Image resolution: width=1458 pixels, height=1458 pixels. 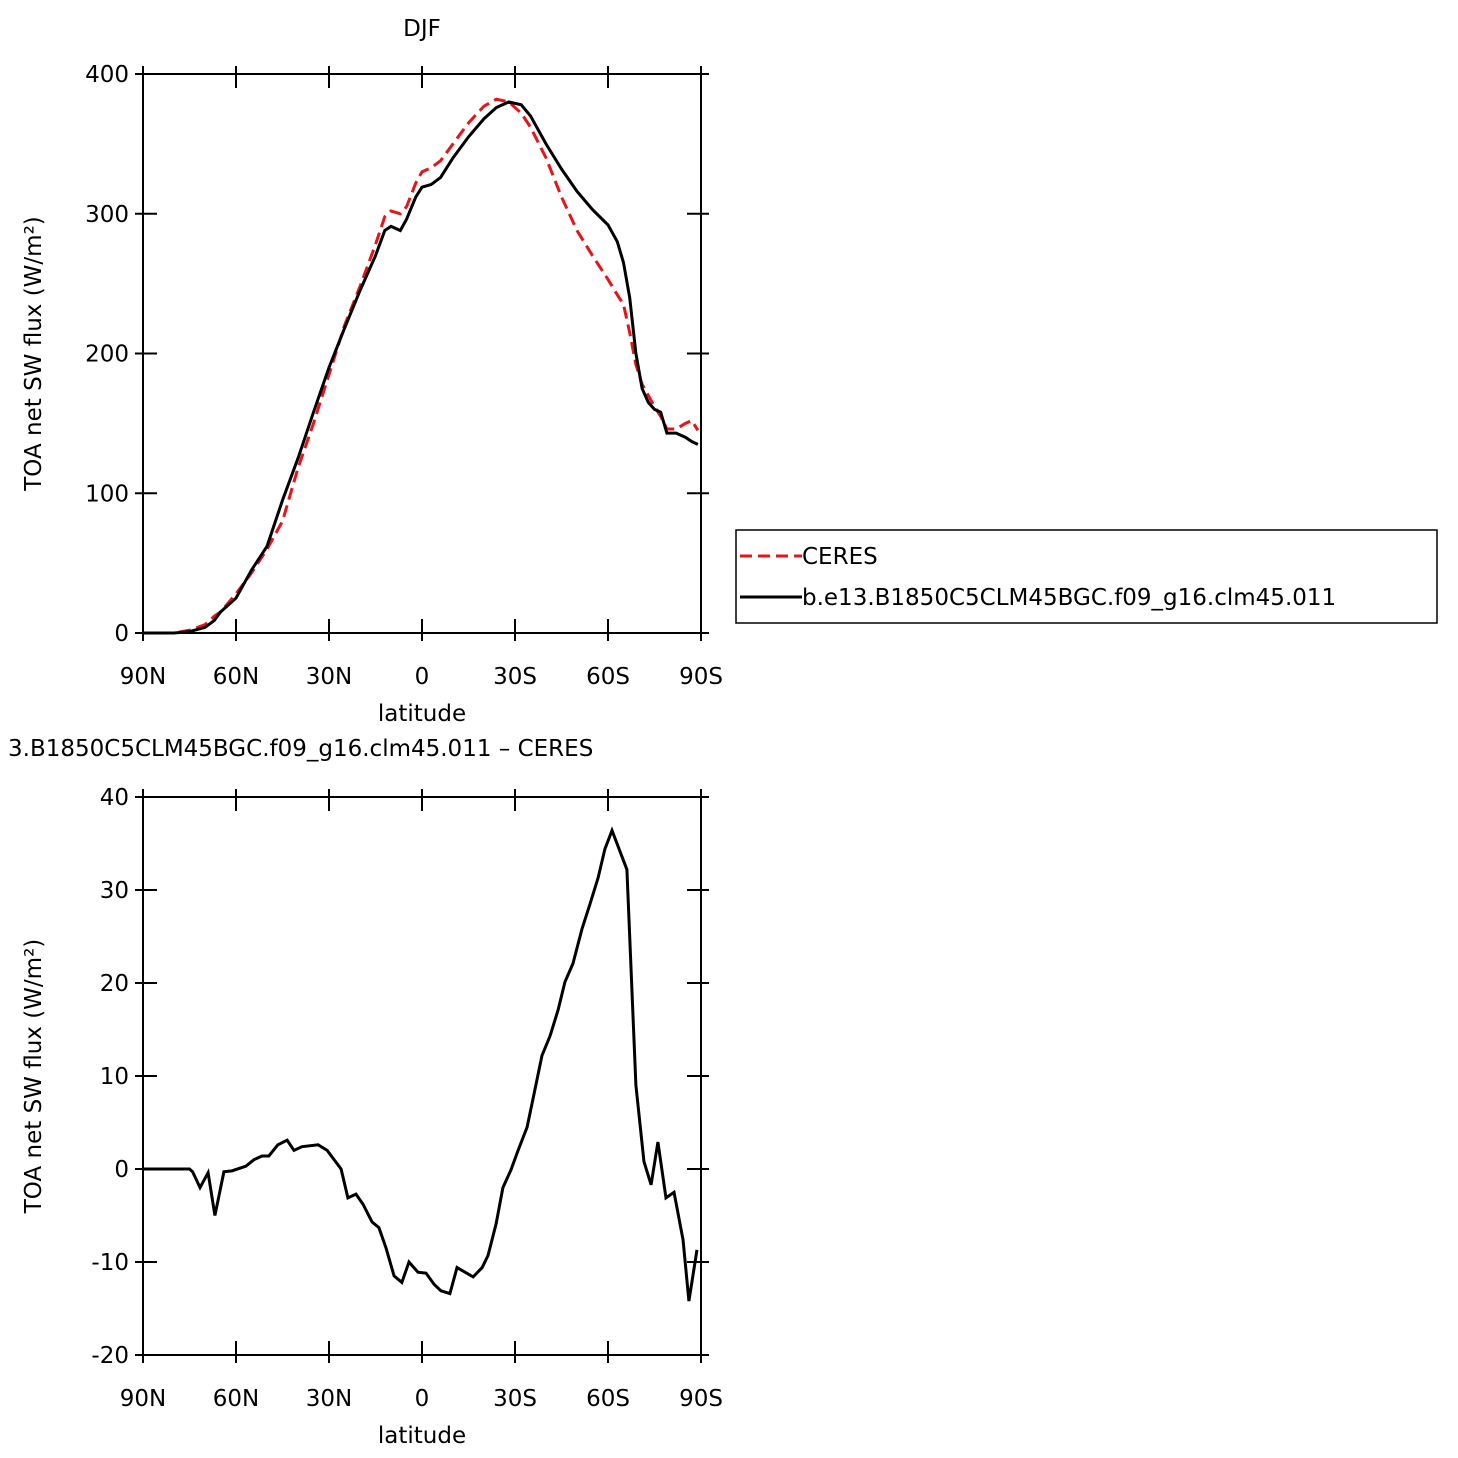 I want to click on y-tick-label: -10, so click(x=110, y=1263).